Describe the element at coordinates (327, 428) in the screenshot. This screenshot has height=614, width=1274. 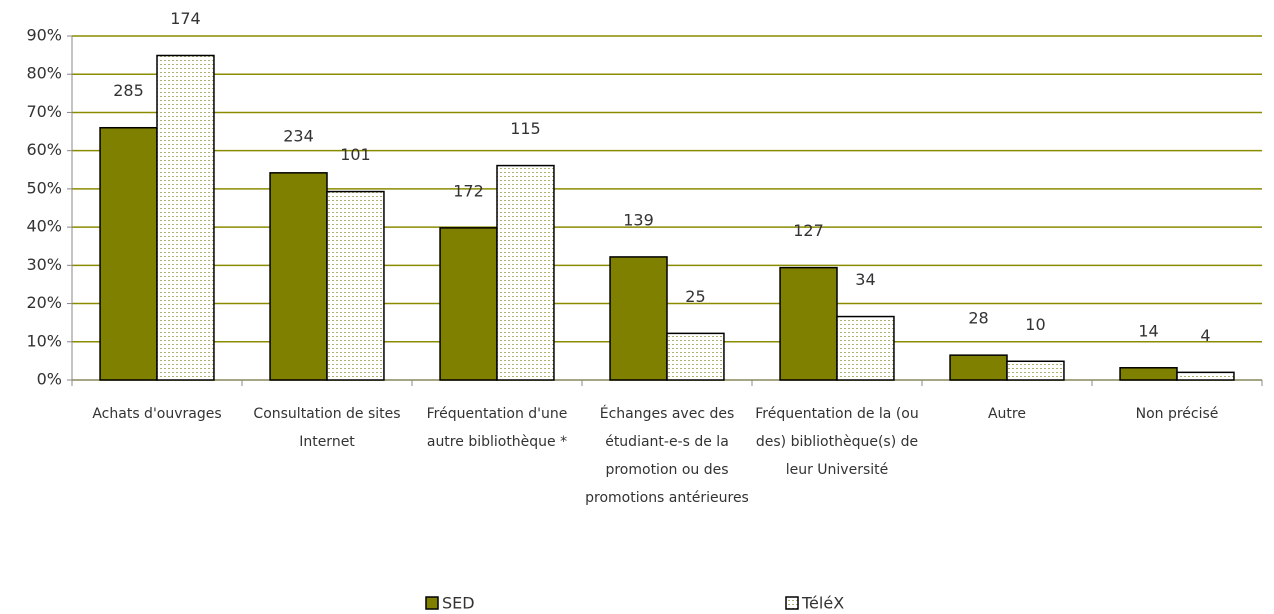
I see `x-tick-label: Consultation de sites Internet` at that location.